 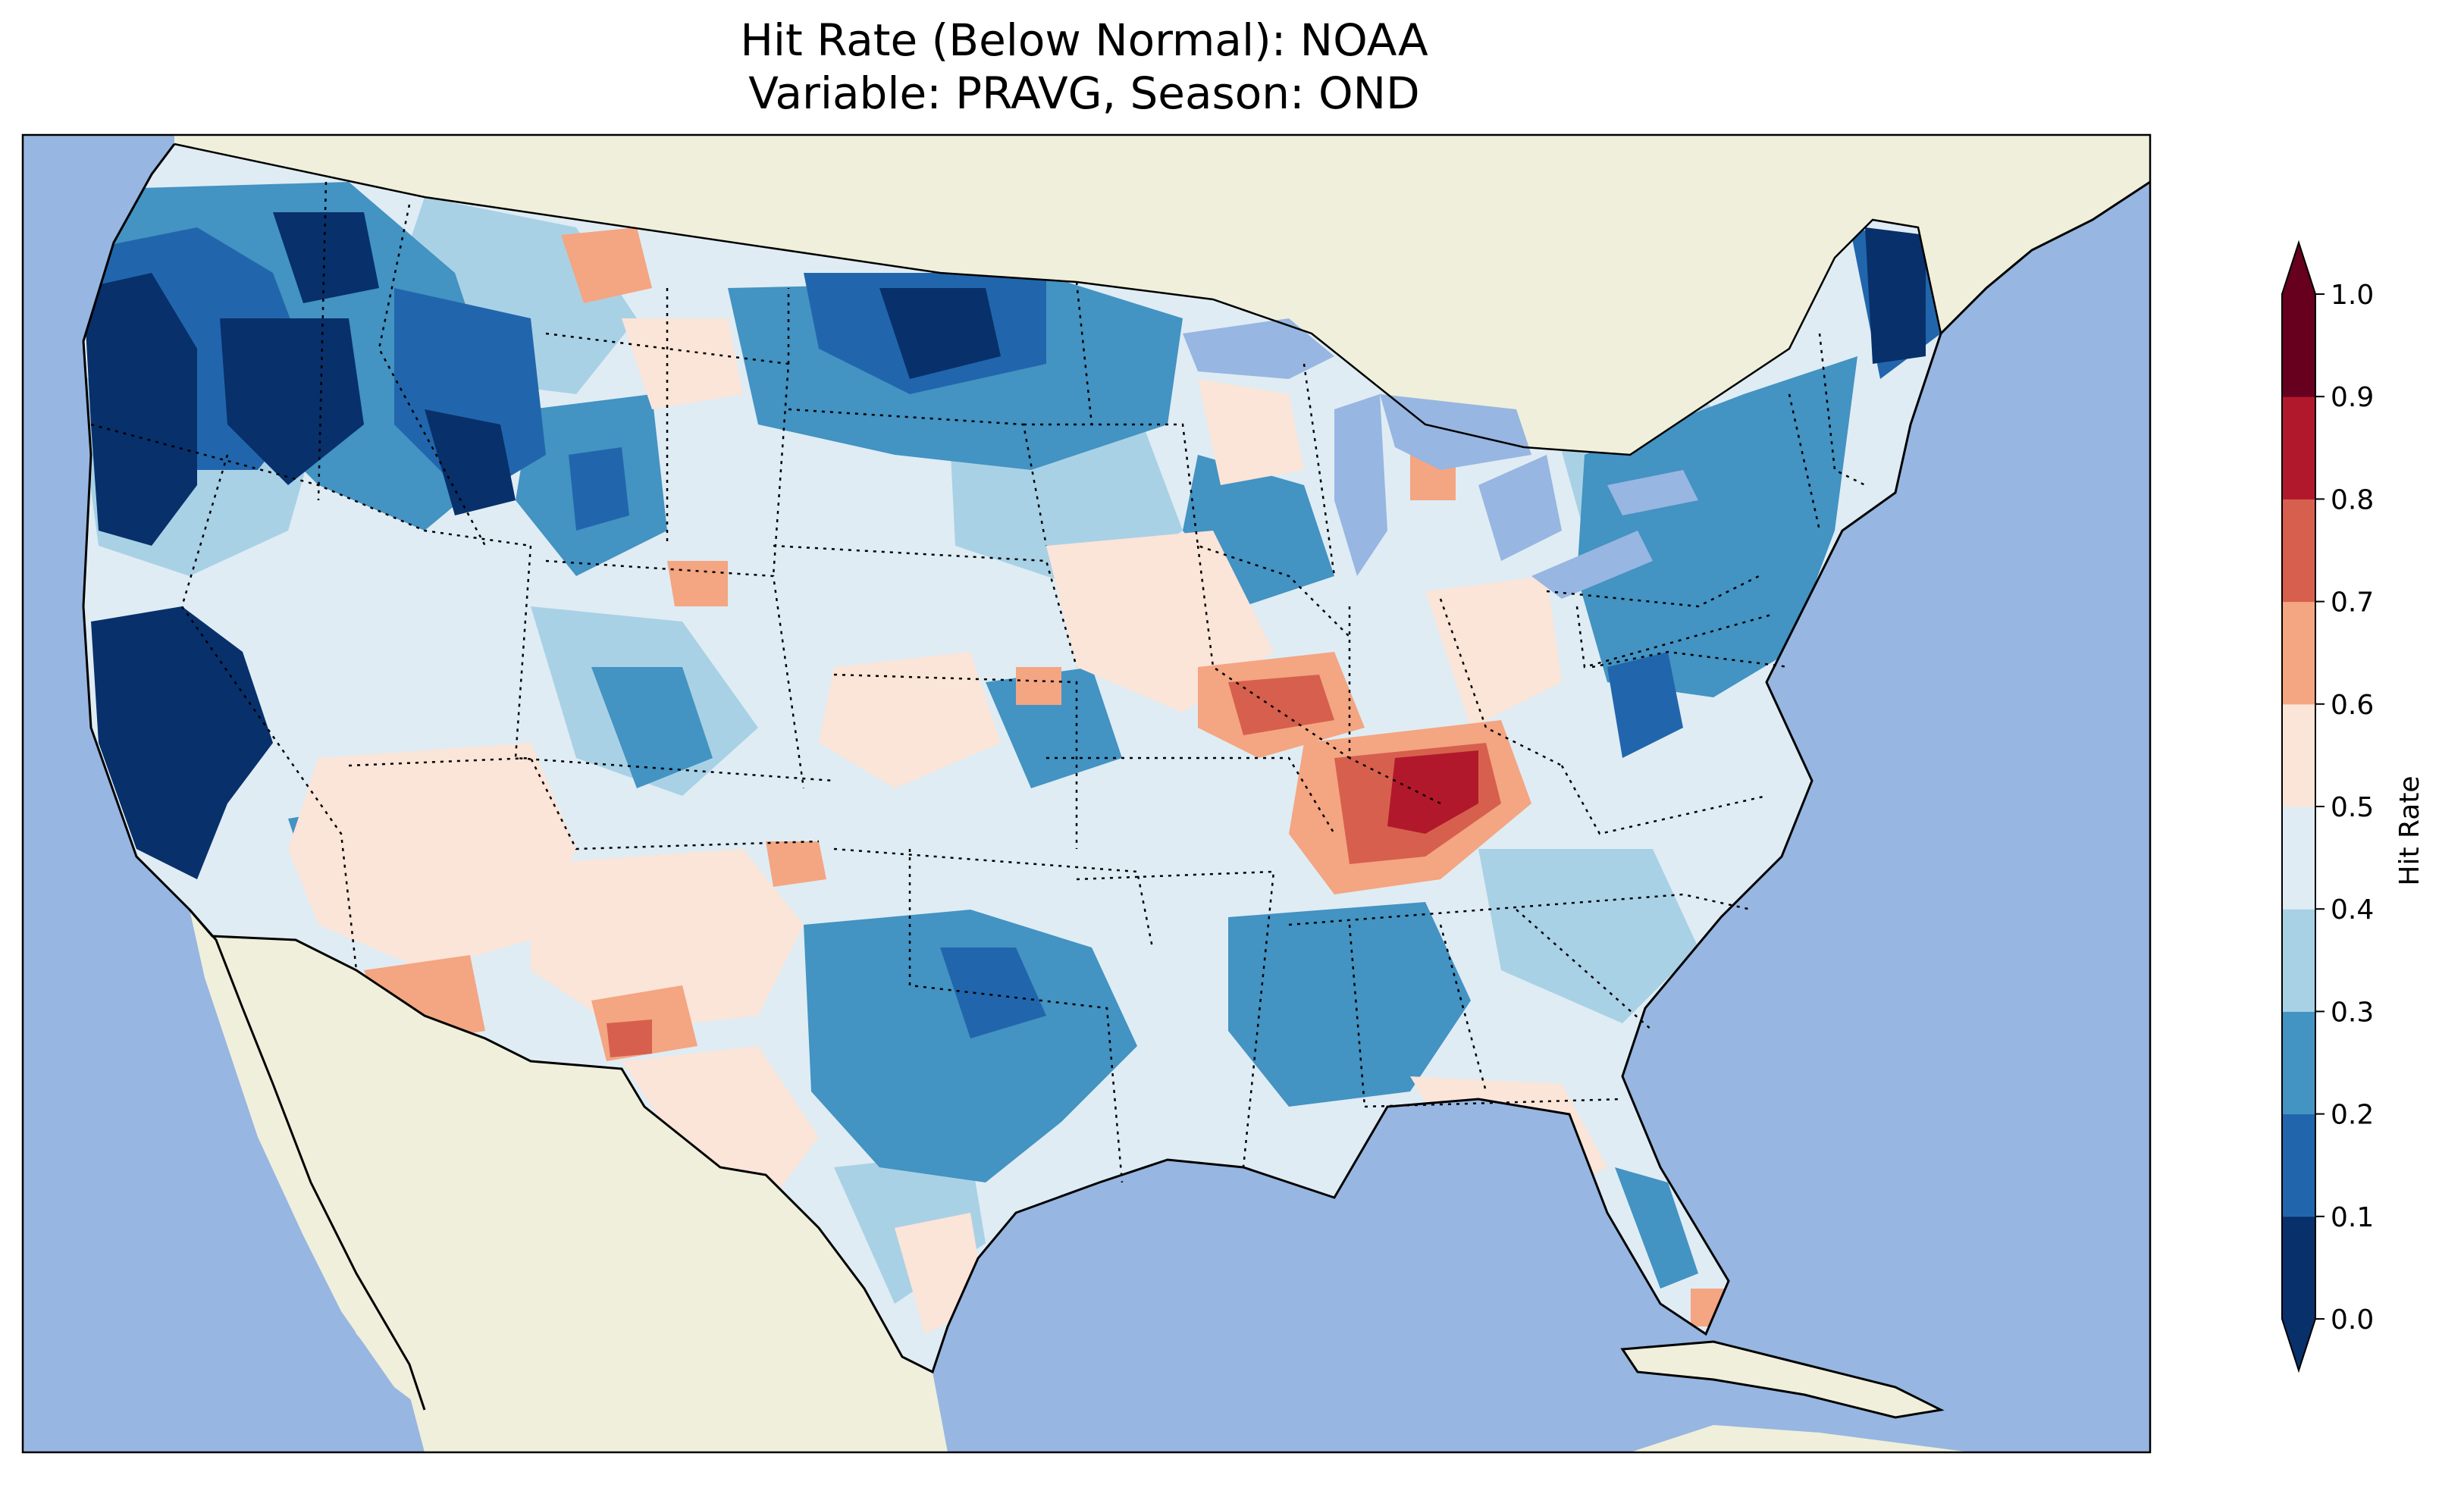 What do you see at coordinates (558, 1146) in the screenshot?
I see `us-mexico-border` at bounding box center [558, 1146].